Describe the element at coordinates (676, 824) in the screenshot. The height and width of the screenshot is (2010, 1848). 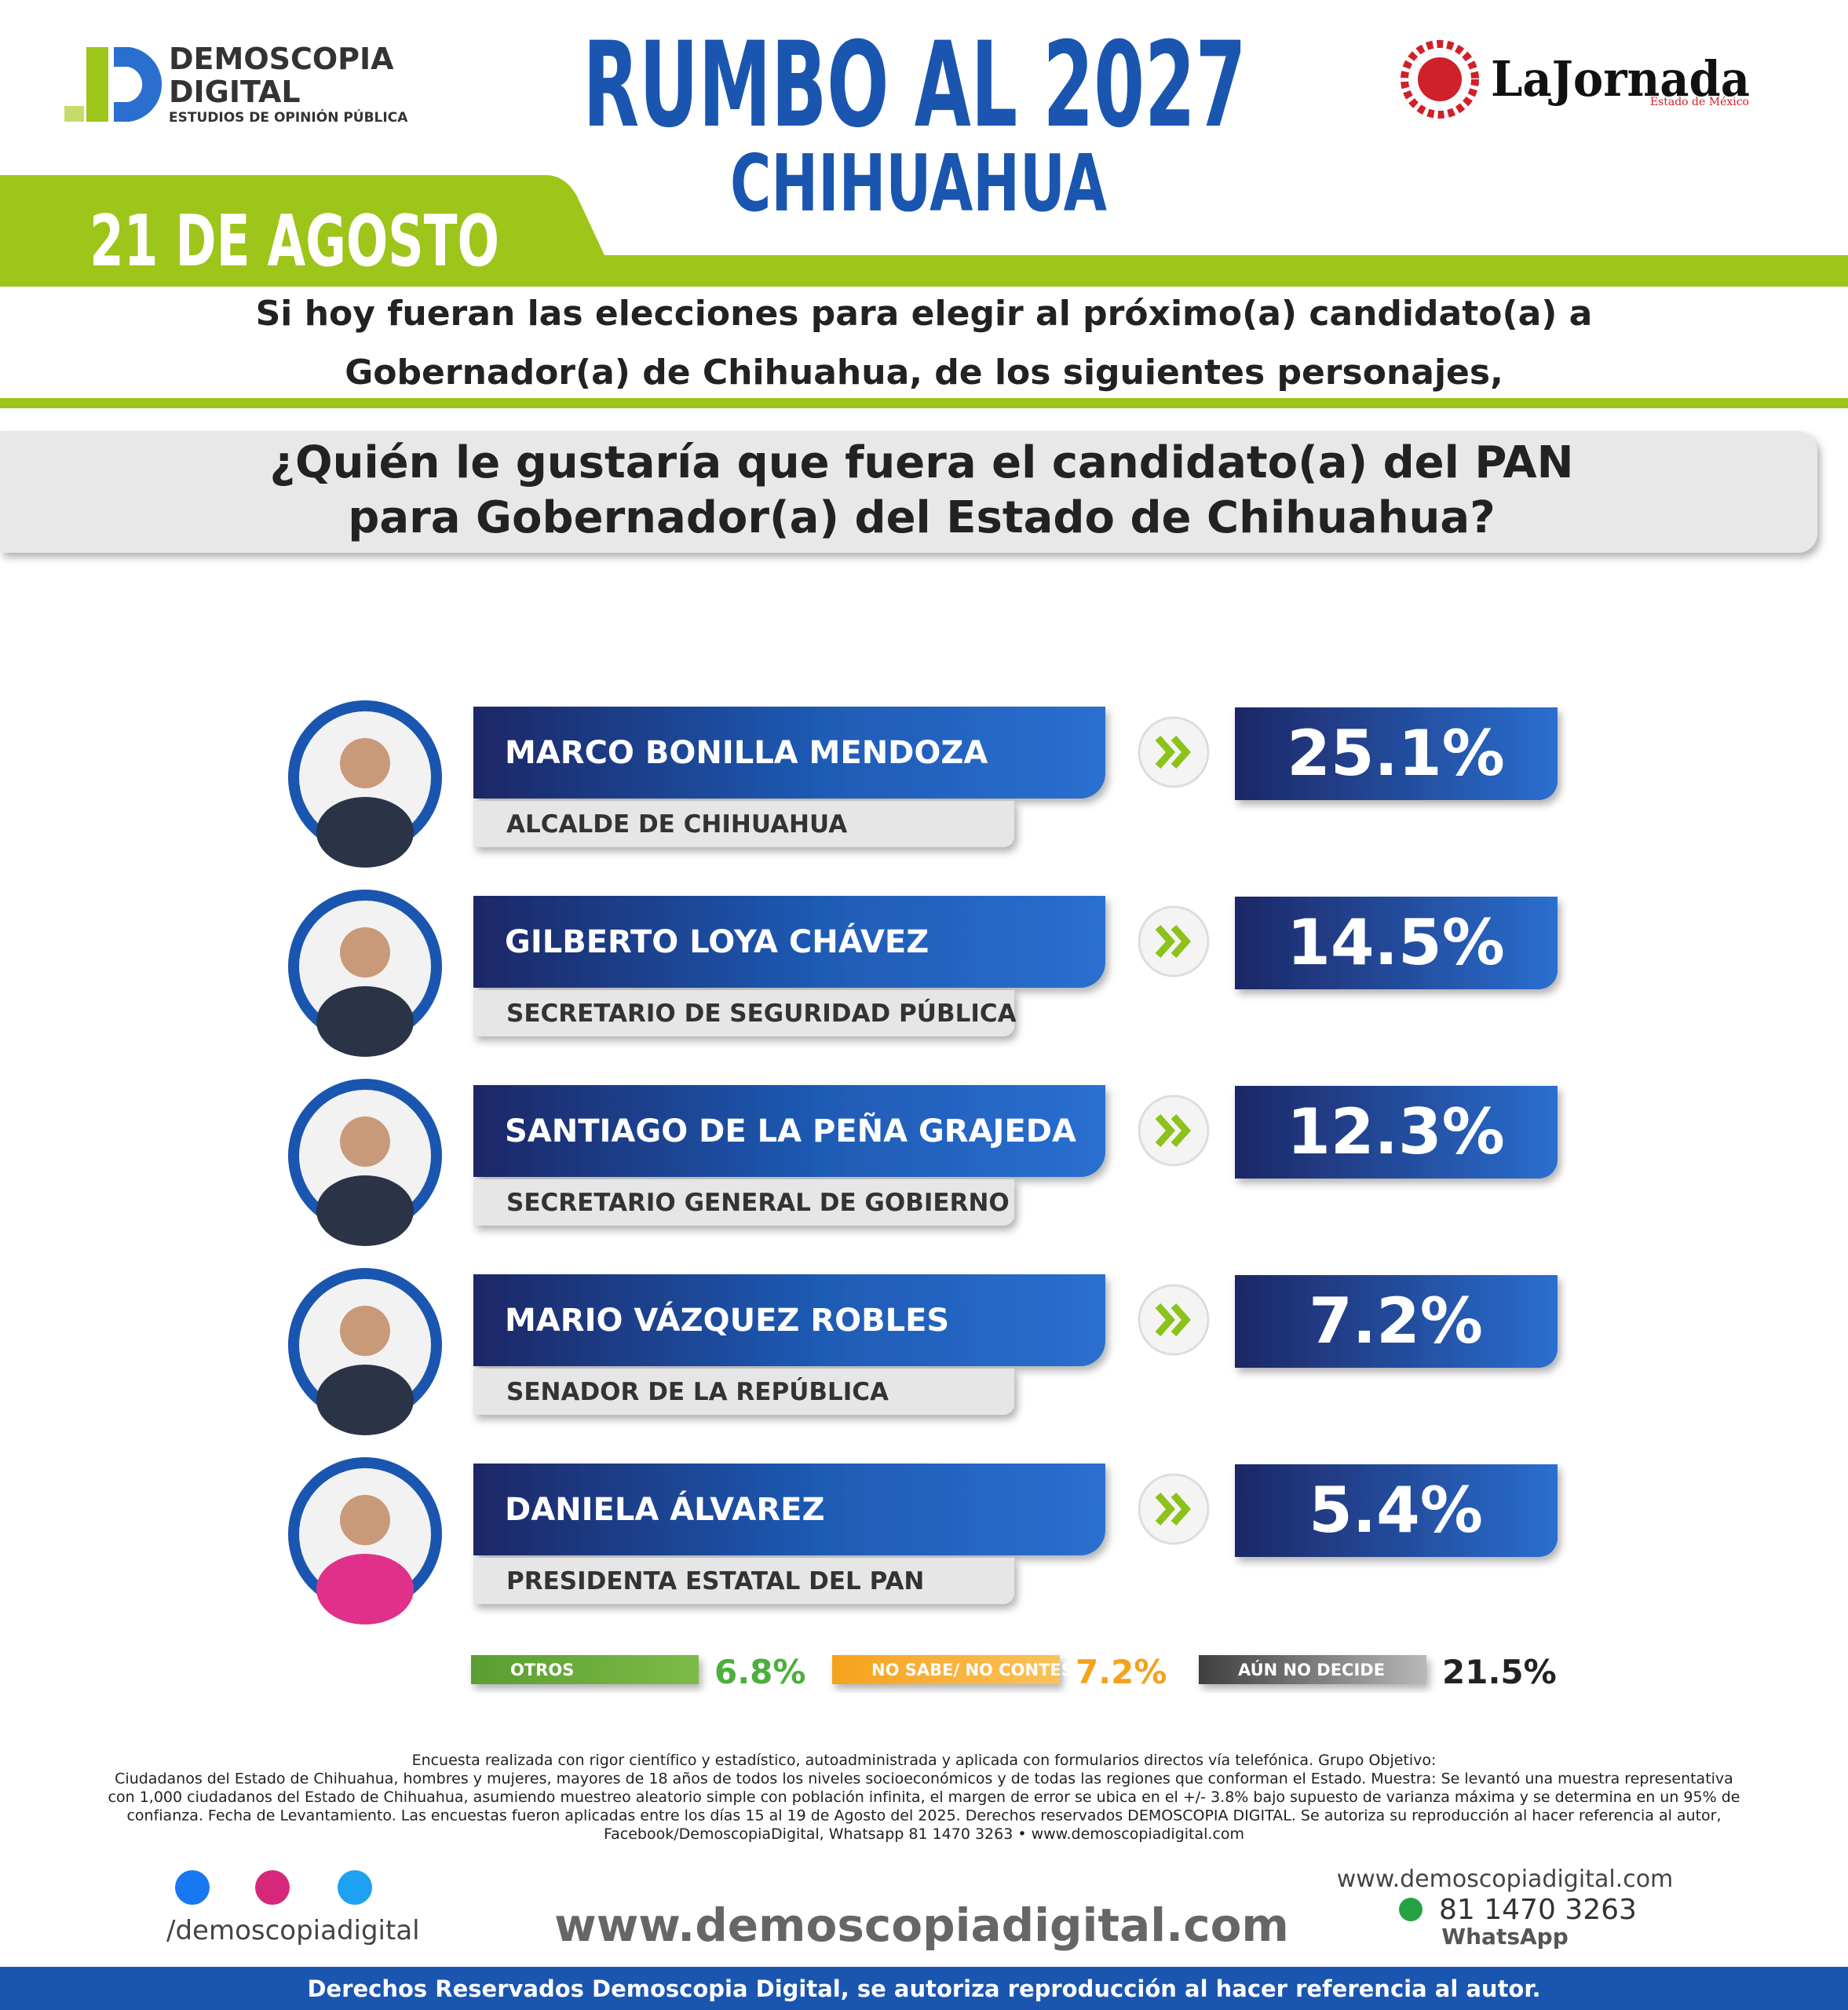
I see `candidate-role: ALCALDE DE CHIHUAHUA` at that location.